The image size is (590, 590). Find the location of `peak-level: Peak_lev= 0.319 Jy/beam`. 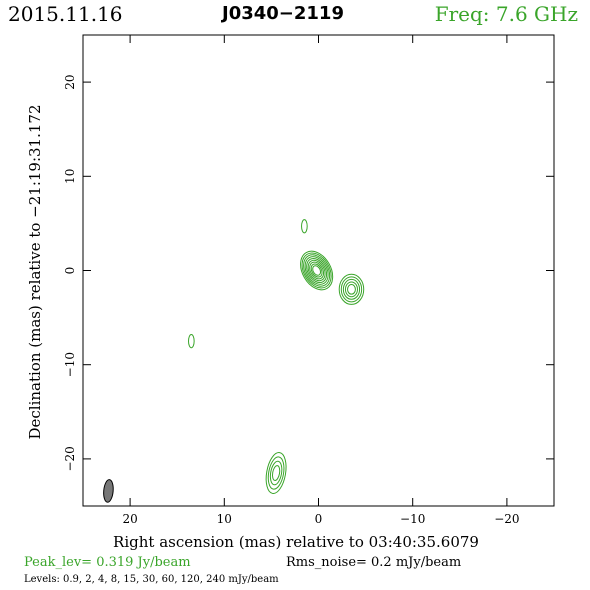

peak-level: Peak_lev= 0.319 Jy/beam is located at coordinates (107, 562).